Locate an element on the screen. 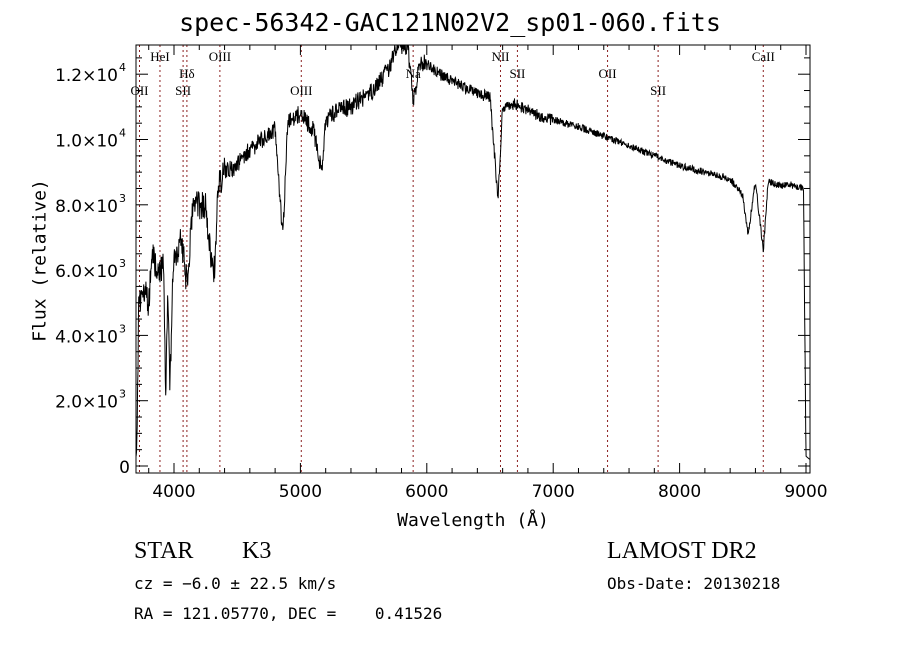 This screenshot has height=649, width=900. y-tick-label: 8.0×10 is located at coordinates (86, 207).